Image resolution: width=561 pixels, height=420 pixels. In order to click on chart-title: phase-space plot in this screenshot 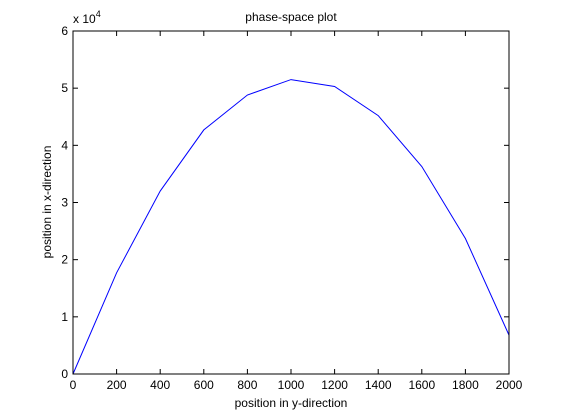, I will do `click(291, 17)`.